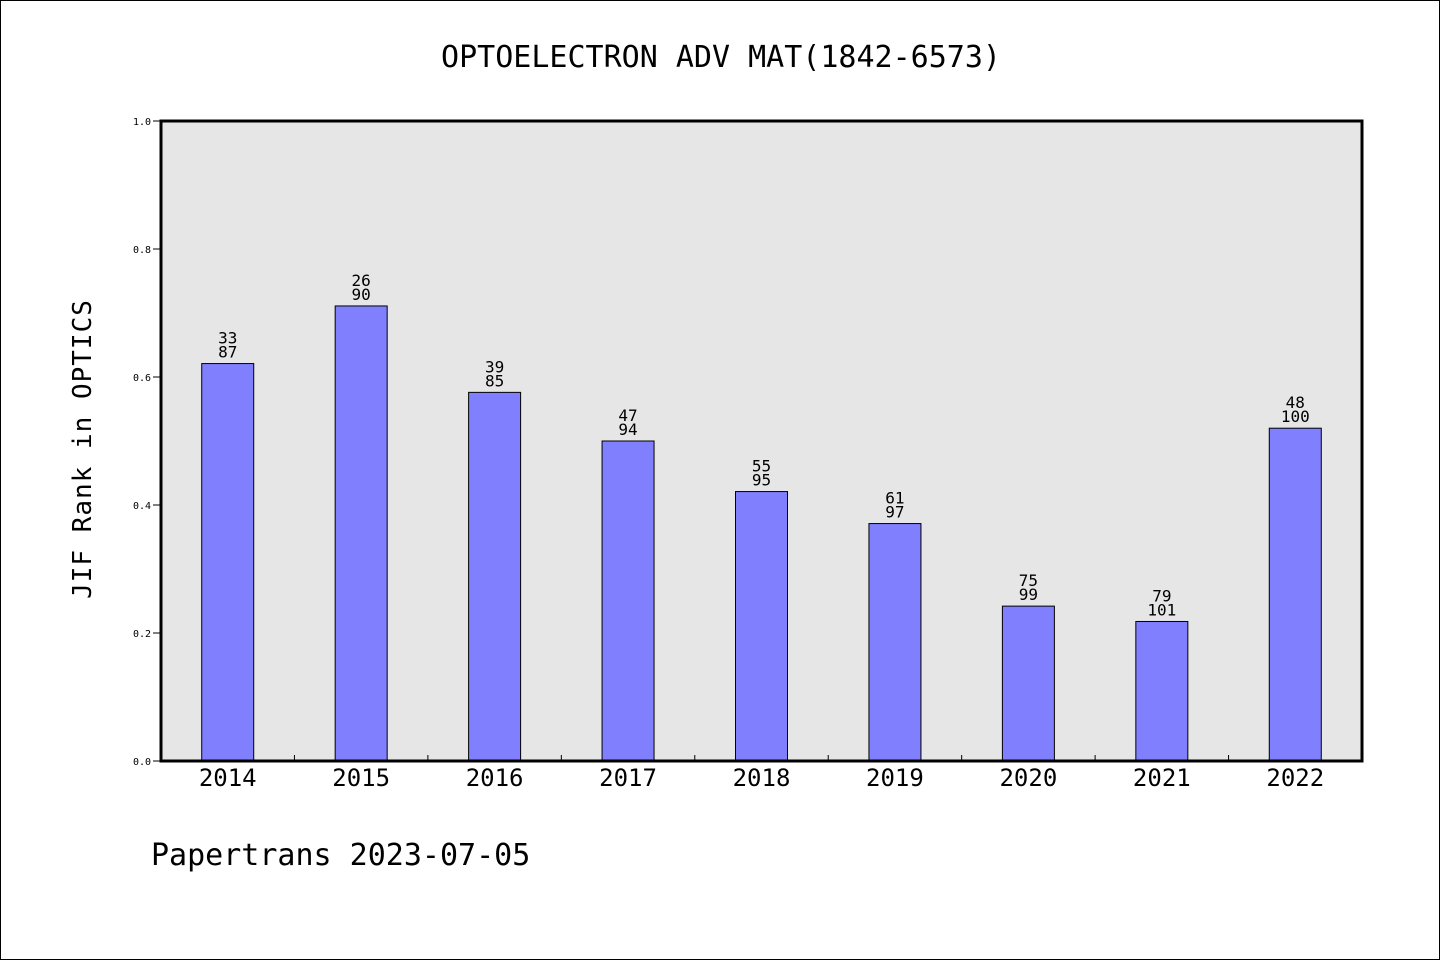 The height and width of the screenshot is (961, 1440). Describe the element at coordinates (627, 429) in the screenshot. I see `bar-label-total: 94` at that location.